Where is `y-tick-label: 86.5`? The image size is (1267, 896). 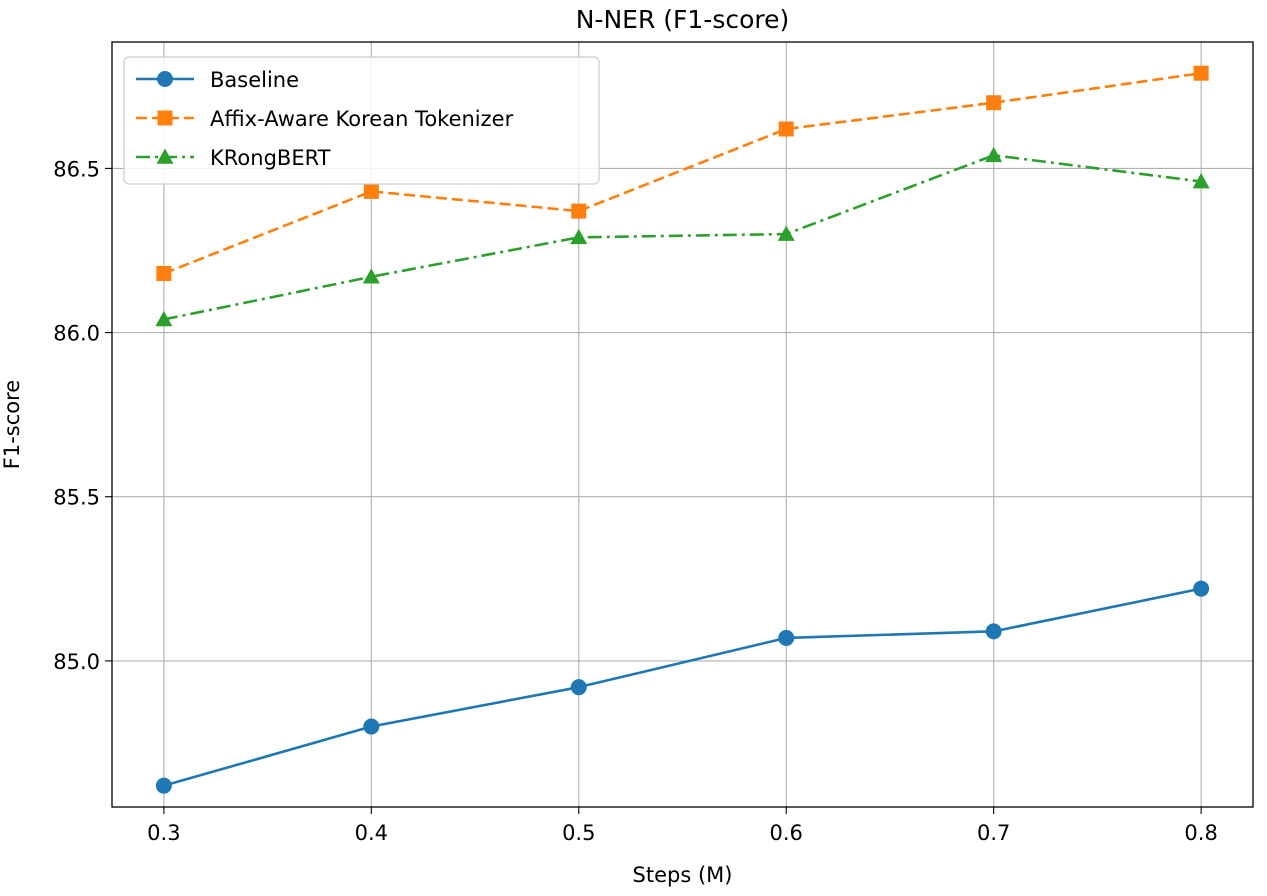
y-tick-label: 86.5 is located at coordinates (76, 169).